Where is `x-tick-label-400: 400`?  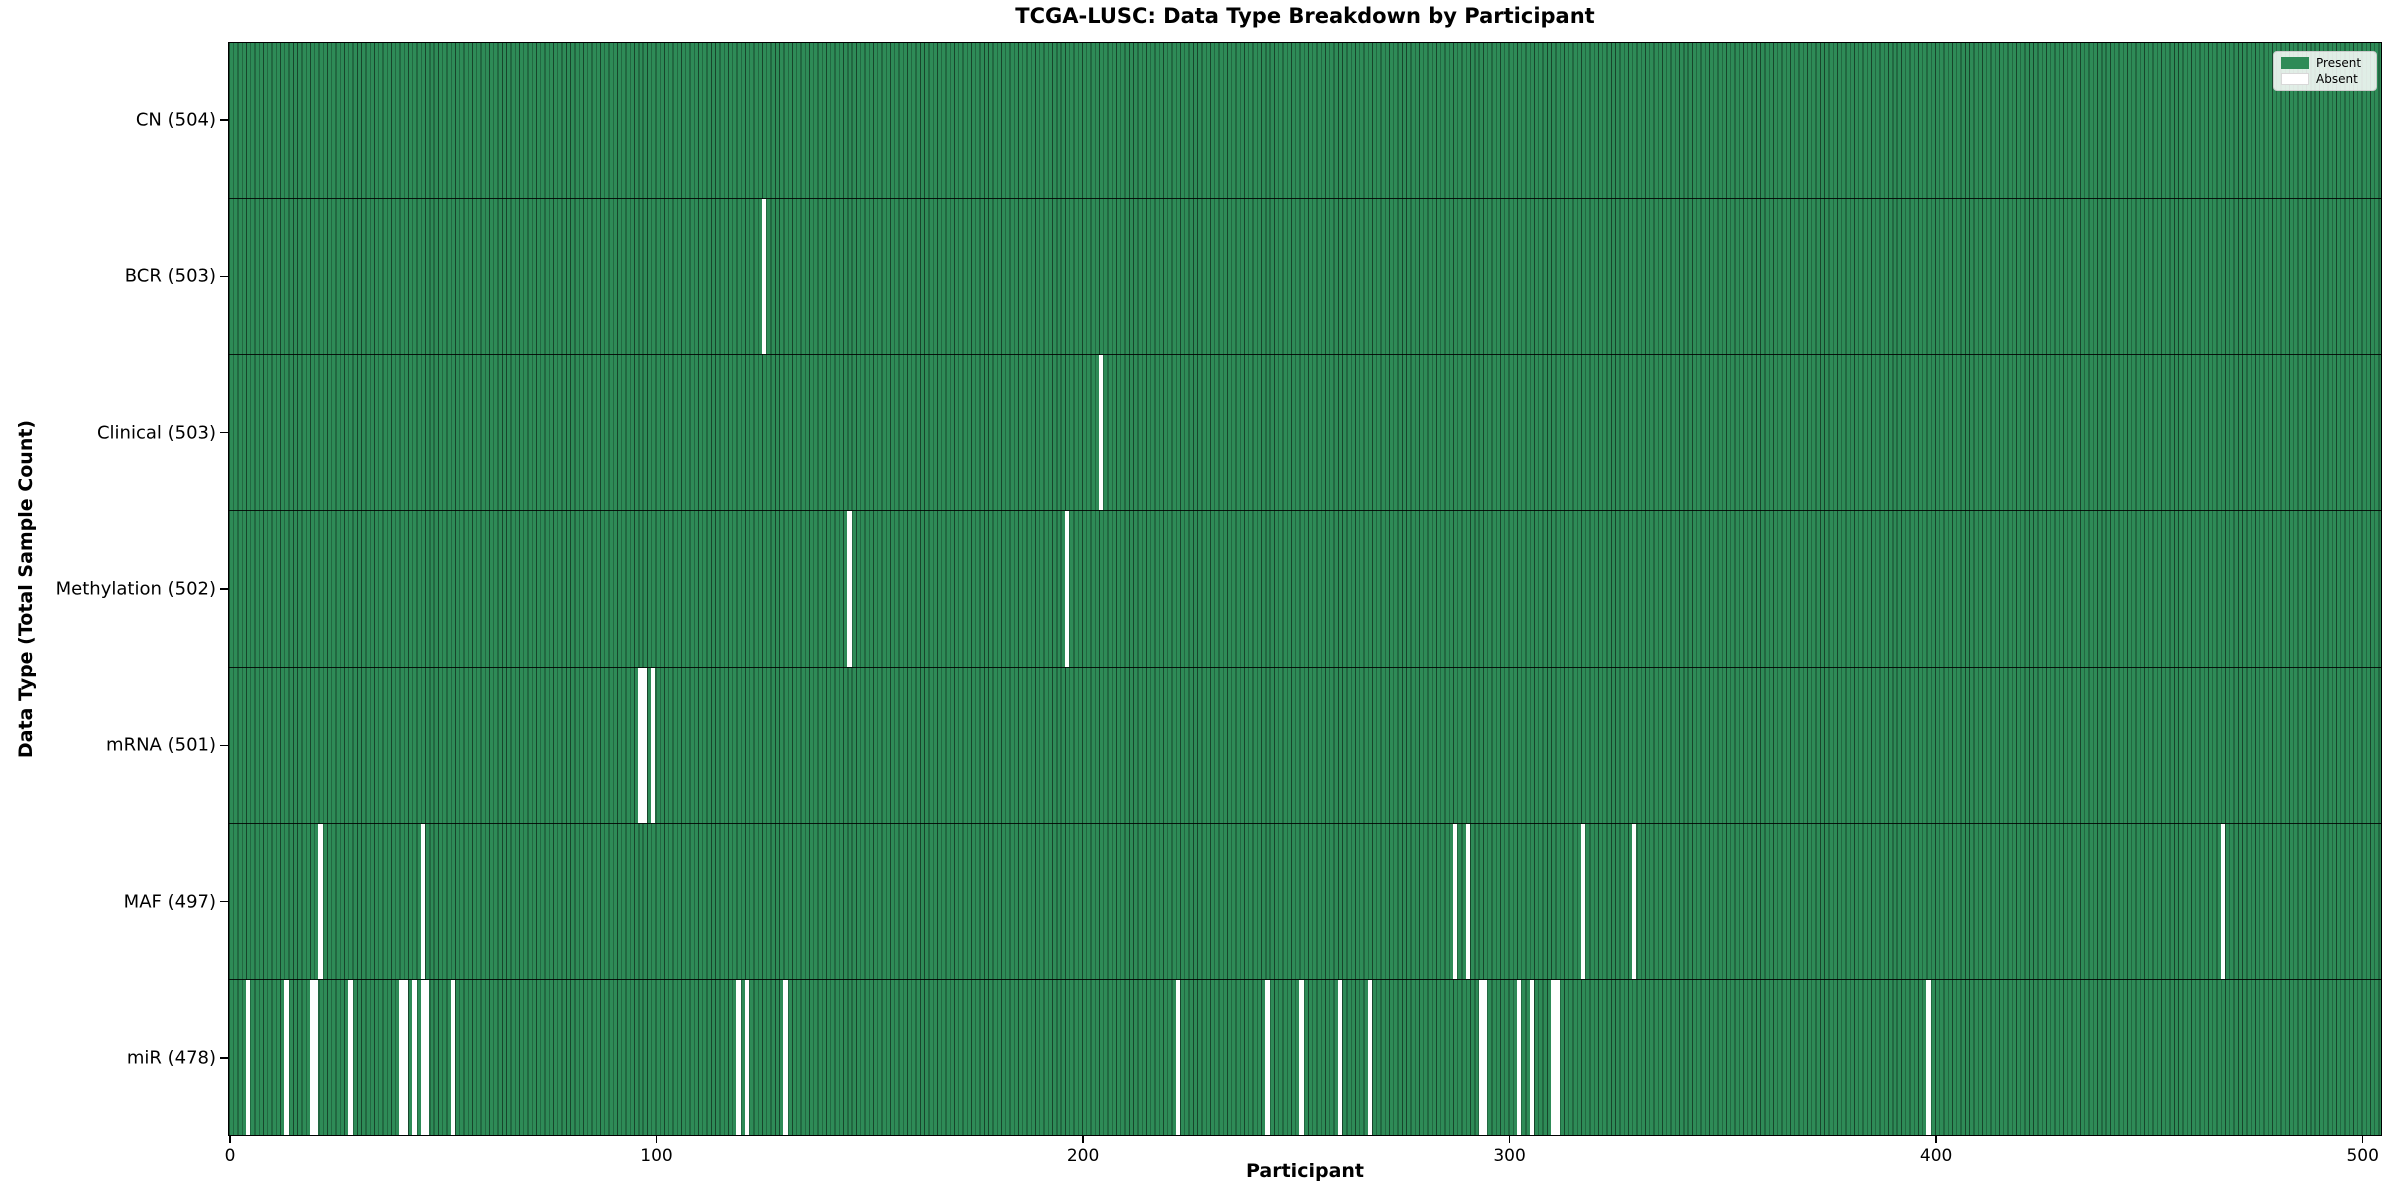 x-tick-label-400: 400 is located at coordinates (1936, 1156).